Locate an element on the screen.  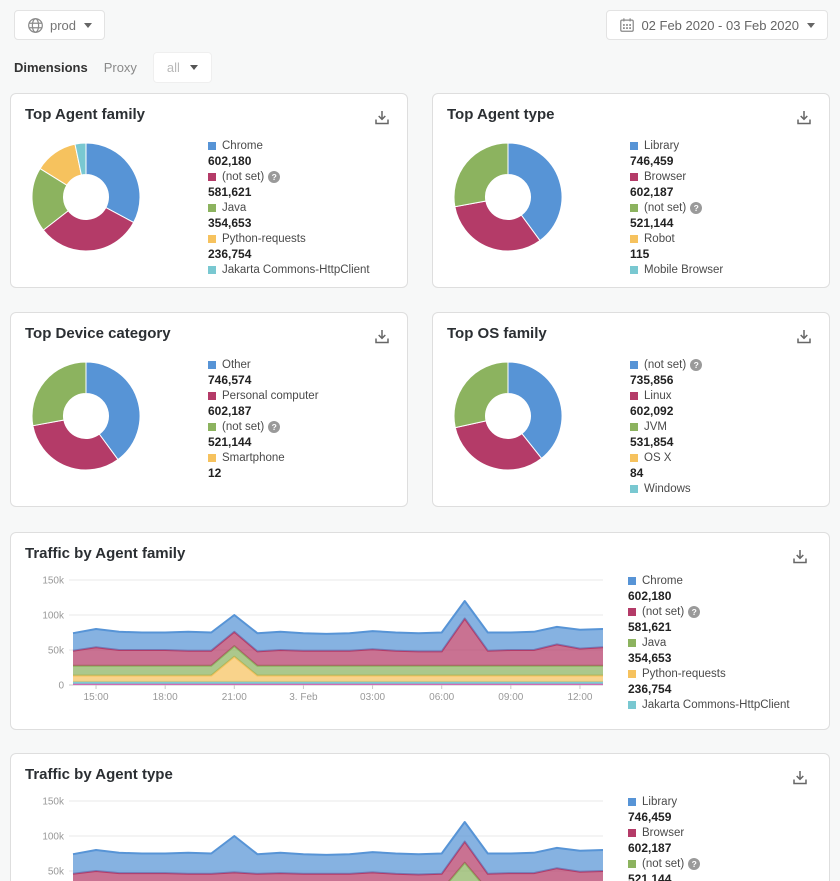
legend-label: JVM is located at coordinates (655, 426).